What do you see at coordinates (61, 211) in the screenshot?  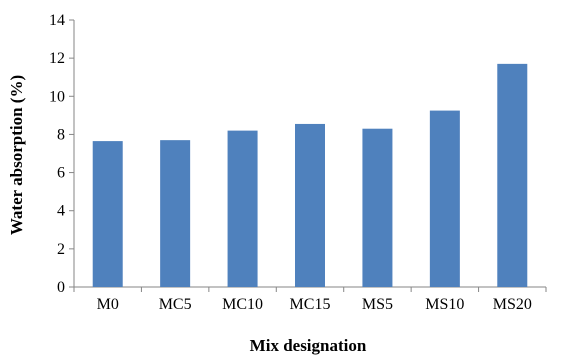 I see `y-tick-label: 4` at bounding box center [61, 211].